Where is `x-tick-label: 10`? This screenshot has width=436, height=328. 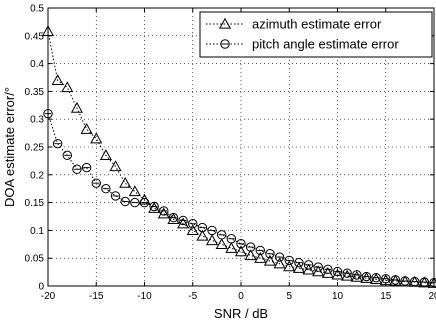
x-tick-label: 10 is located at coordinates (338, 296).